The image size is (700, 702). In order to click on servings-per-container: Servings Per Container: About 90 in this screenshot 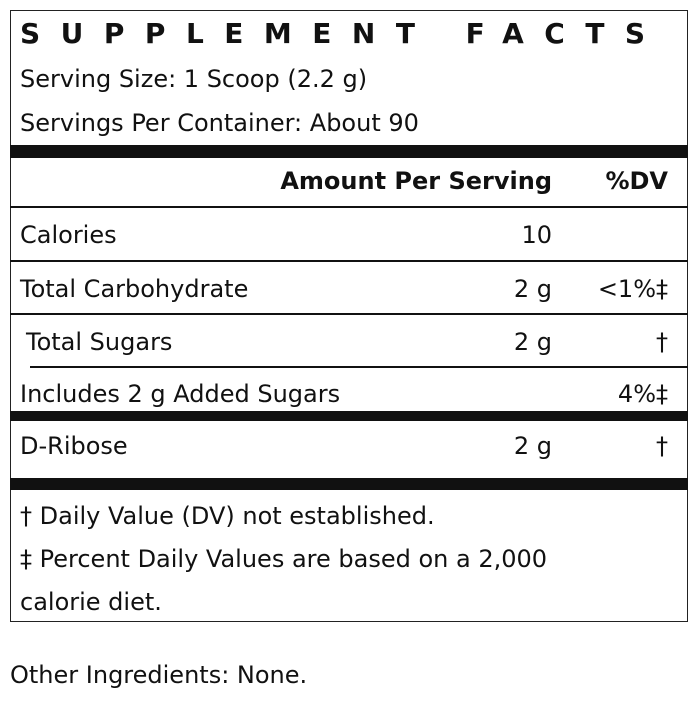, I will do `click(219, 123)`.